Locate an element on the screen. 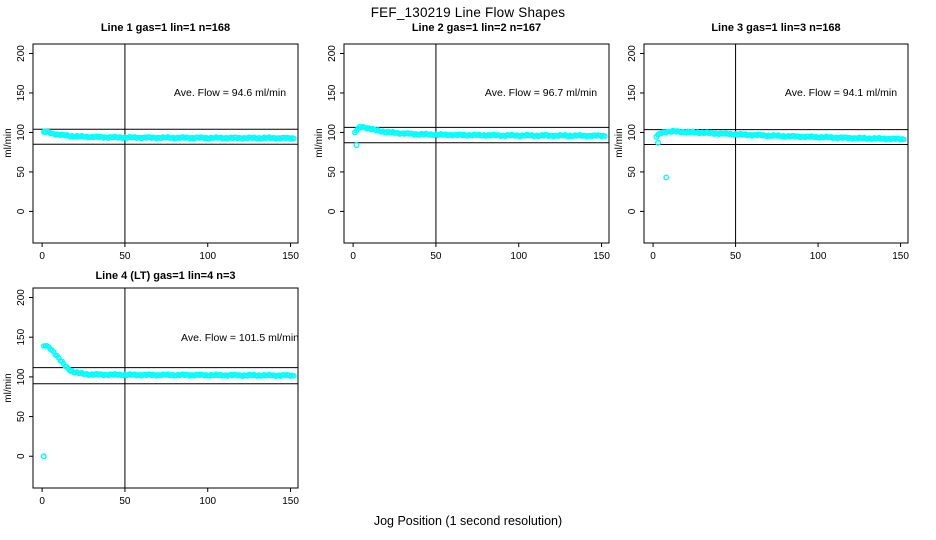  subplot-2-title: Line 2 gas=1 lin=2 n=167 is located at coordinates (476, 28).